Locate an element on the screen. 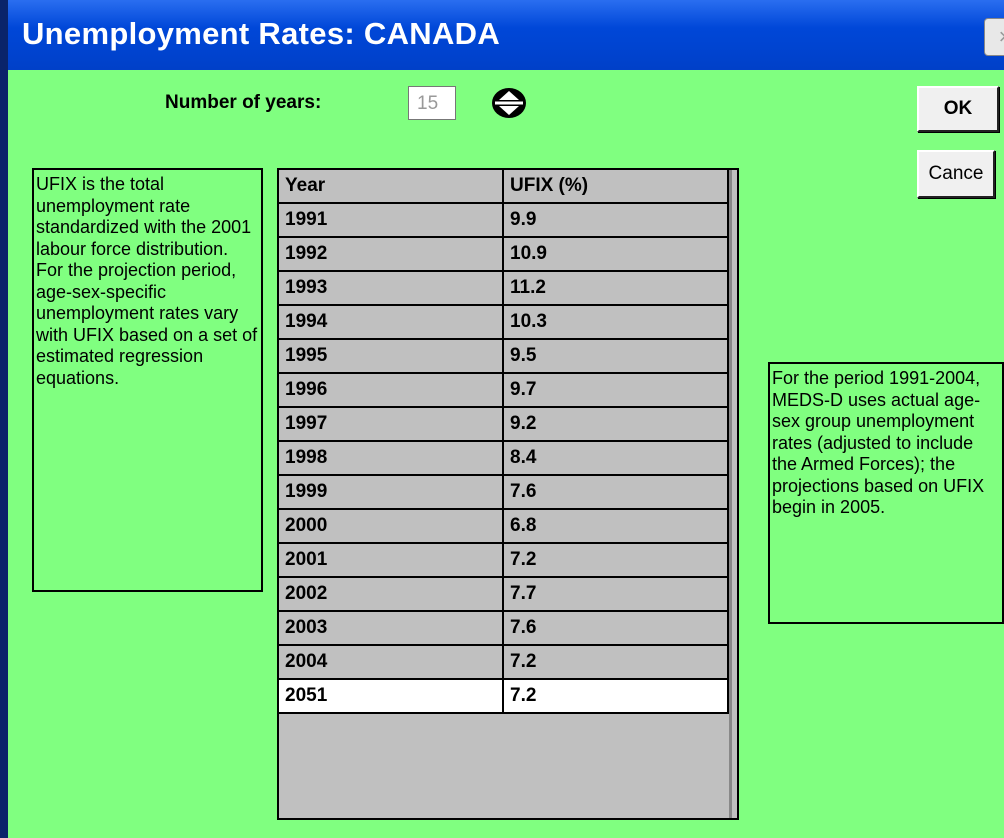 This screenshot has width=1004, height=838. table-cell: 1993 is located at coordinates (391, 289).